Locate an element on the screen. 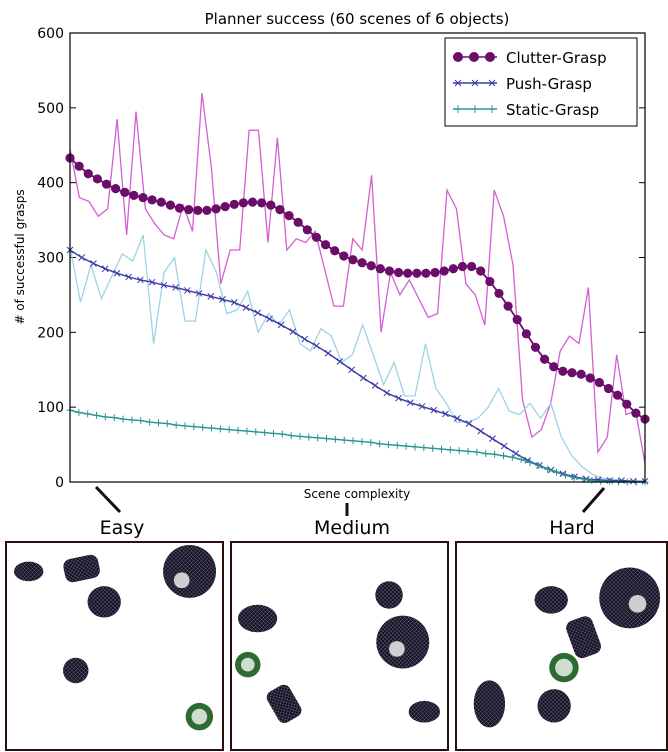 This screenshot has height=752, width=668. hard-scene-image is located at coordinates (567, 647).